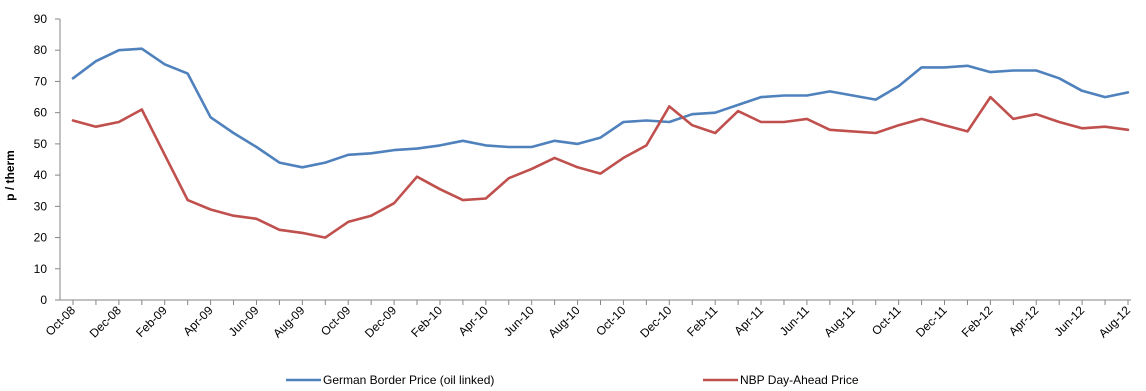 This screenshot has height=391, width=1146. Describe the element at coordinates (799, 380) in the screenshot. I see `legend-label-2: NBP Day-Ahead Price` at that location.